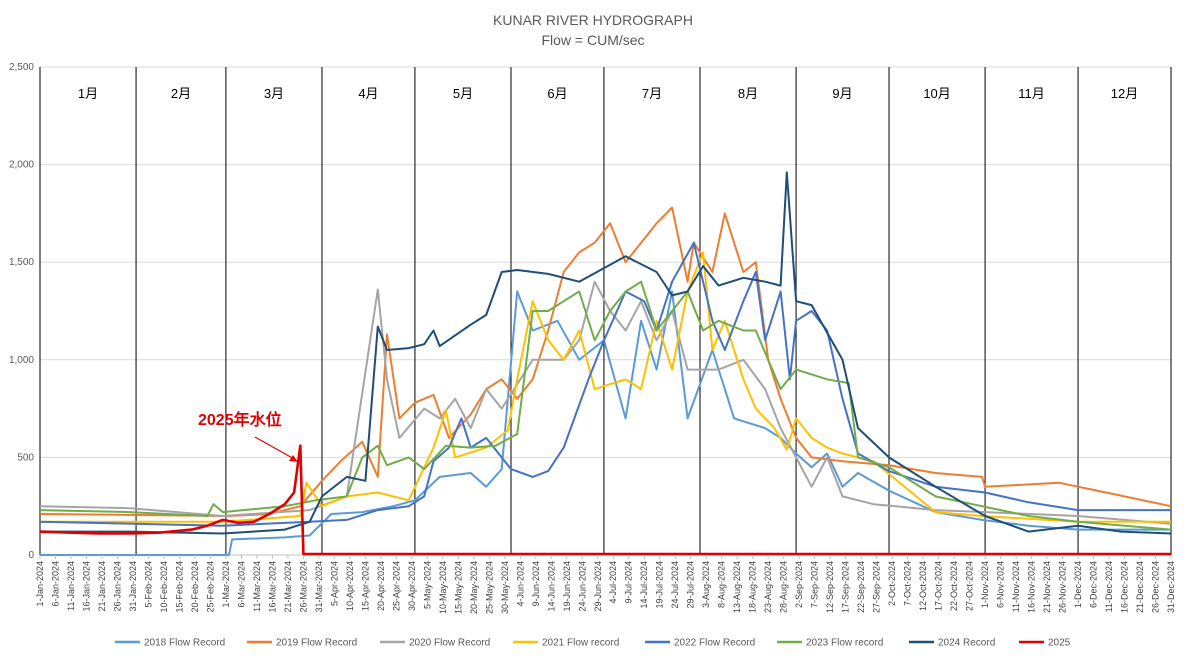 This screenshot has width=1187, height=660. I want to click on x-tick-label: 10-Apr-2024, so click(350, 586).